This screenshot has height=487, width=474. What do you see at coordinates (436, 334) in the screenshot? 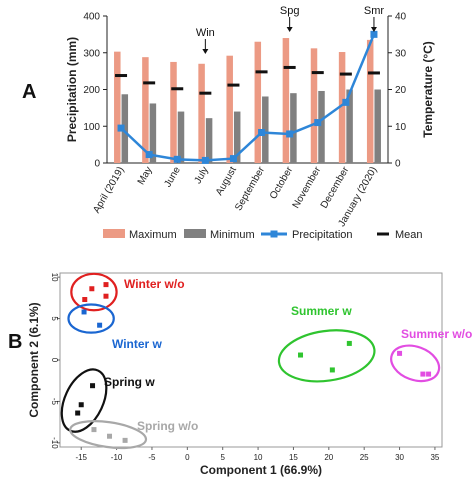
I see `cluster-label-summer-wo: Summer w/o` at bounding box center [436, 334].